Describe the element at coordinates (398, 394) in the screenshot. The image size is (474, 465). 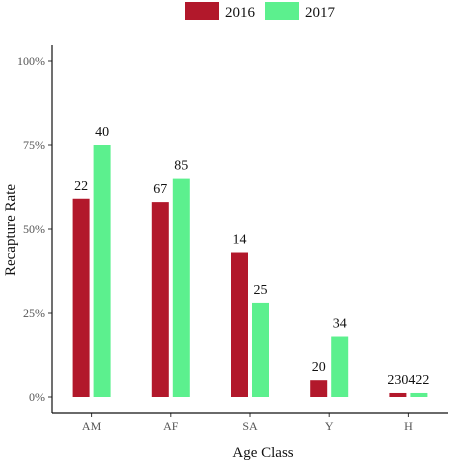
I see `bar-2016-H` at that location.